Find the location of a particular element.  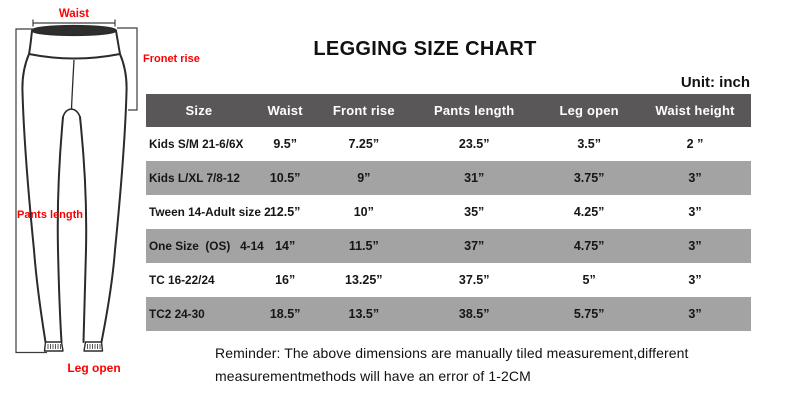

col-header-waist-height: Waist height is located at coordinates (695, 110).